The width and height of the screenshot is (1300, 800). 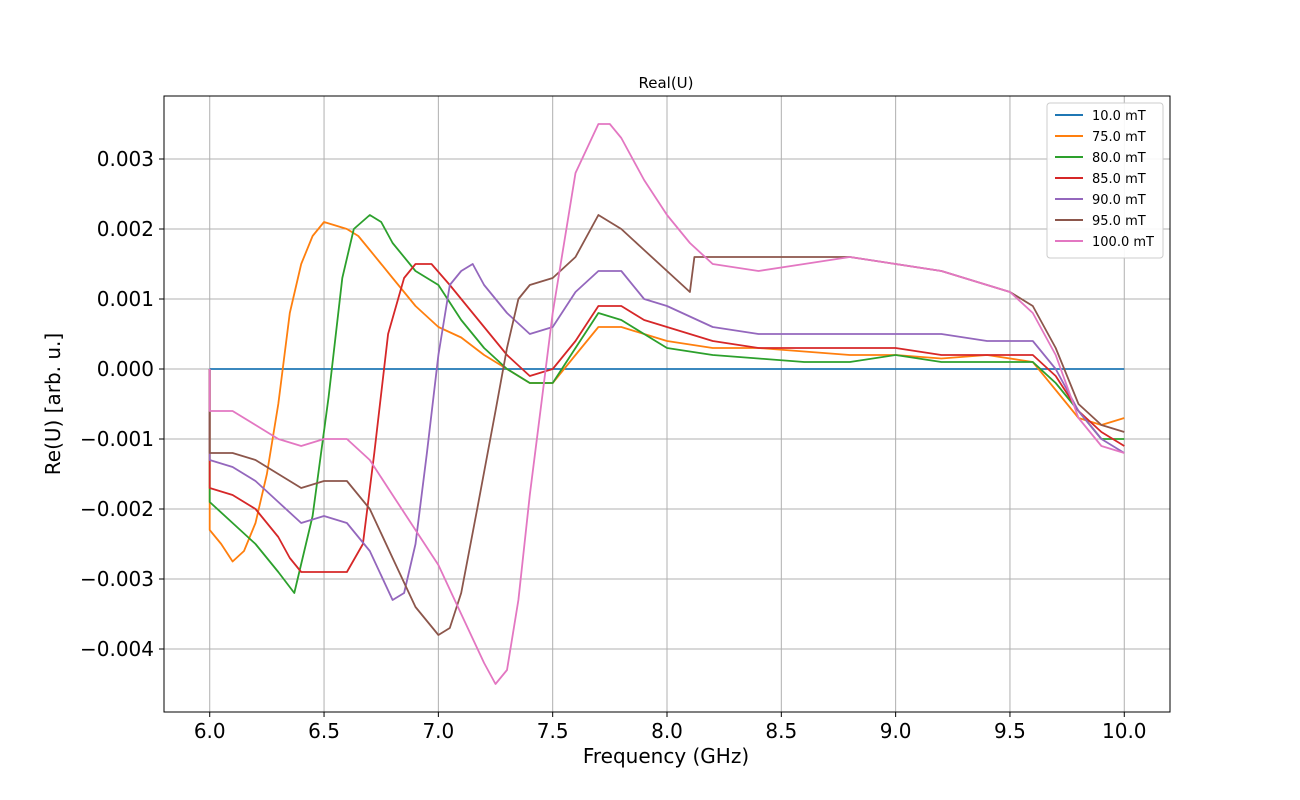 I want to click on x-tick-label: 6.0, so click(x=210, y=731).